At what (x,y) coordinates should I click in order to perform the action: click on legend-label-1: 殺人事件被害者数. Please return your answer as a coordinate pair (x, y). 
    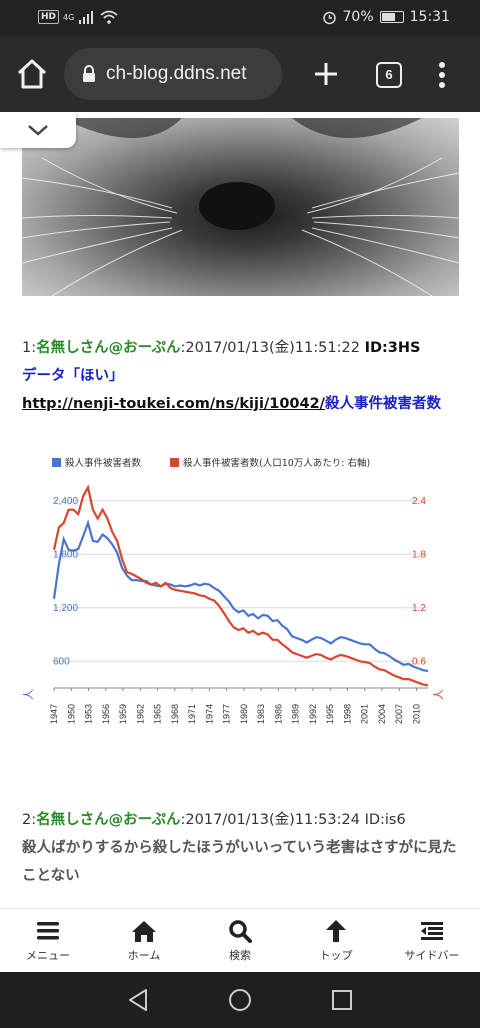
    Looking at the image, I should click on (103, 463).